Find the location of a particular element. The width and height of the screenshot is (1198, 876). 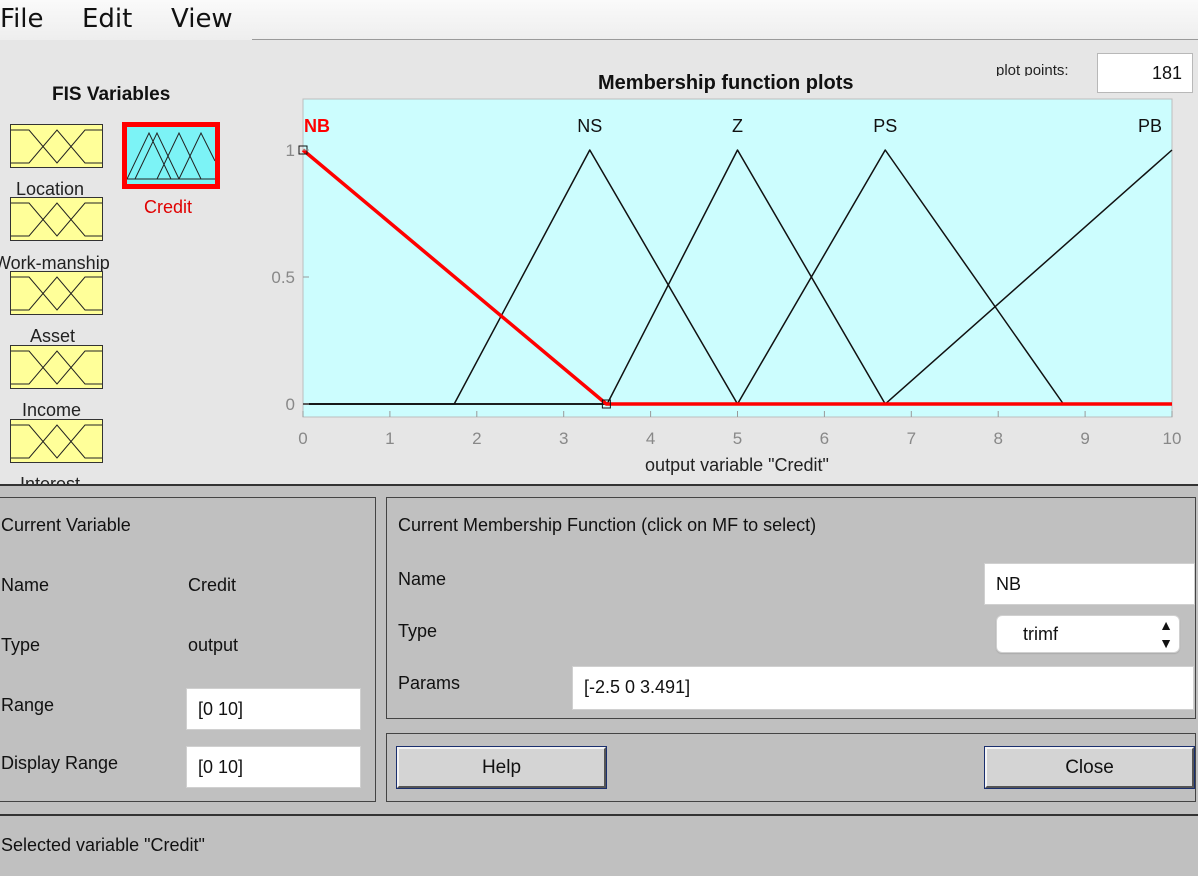

current-variable-panel is located at coordinates (188, 649).